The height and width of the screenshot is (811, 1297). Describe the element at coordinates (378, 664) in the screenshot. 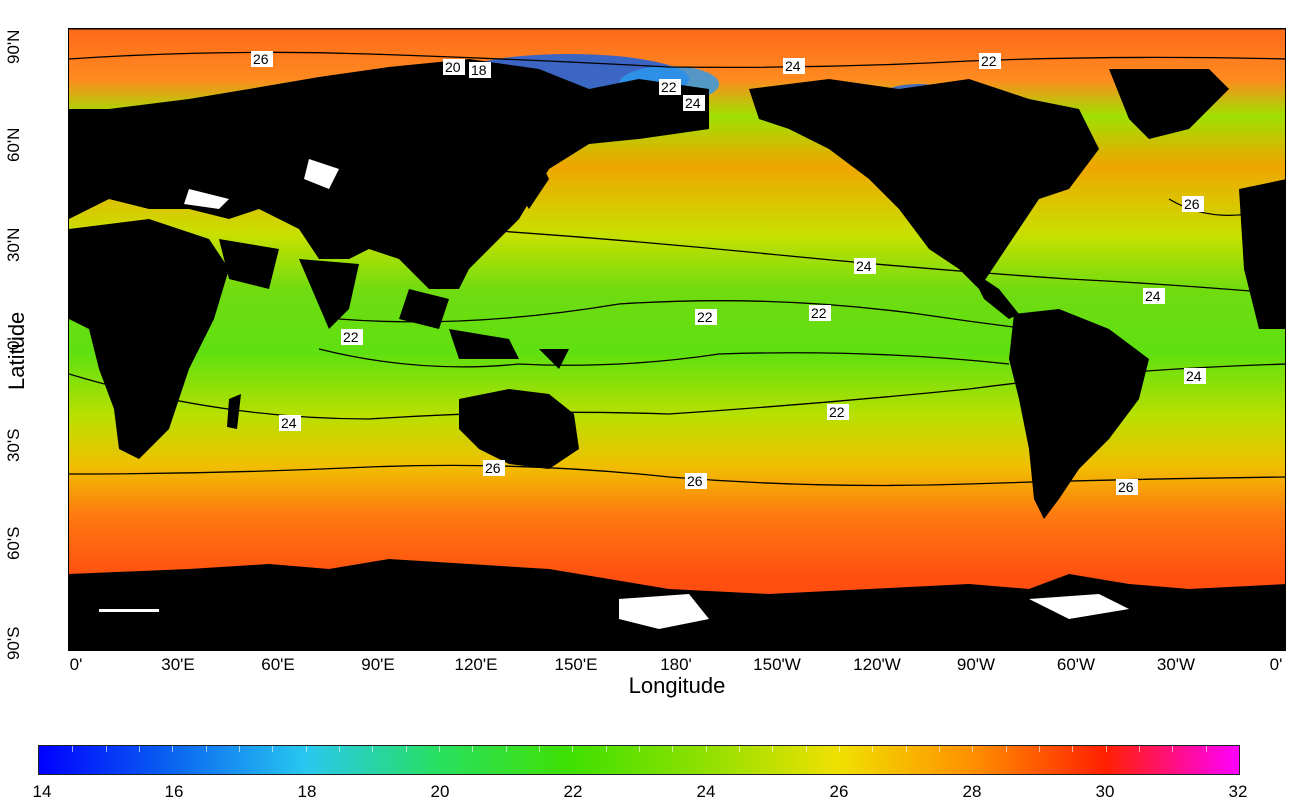

I see `lon-tick-label: 90'E` at that location.